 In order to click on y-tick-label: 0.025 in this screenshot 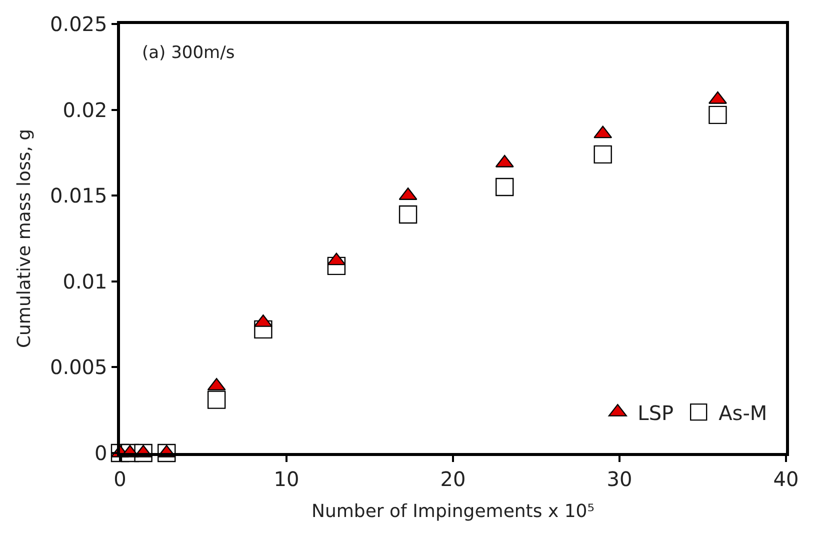, I will do `click(79, 24)`.